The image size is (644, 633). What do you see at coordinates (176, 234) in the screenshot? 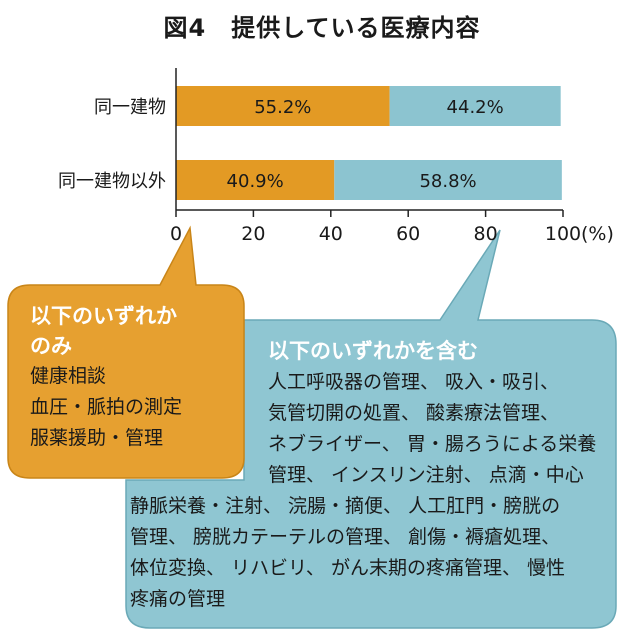
I see `x-tick-label: 0` at bounding box center [176, 234].